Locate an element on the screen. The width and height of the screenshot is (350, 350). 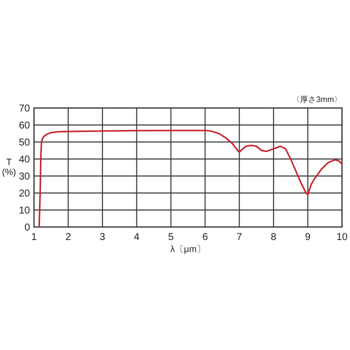
y-tick-label: 0 is located at coordinates (27, 228).